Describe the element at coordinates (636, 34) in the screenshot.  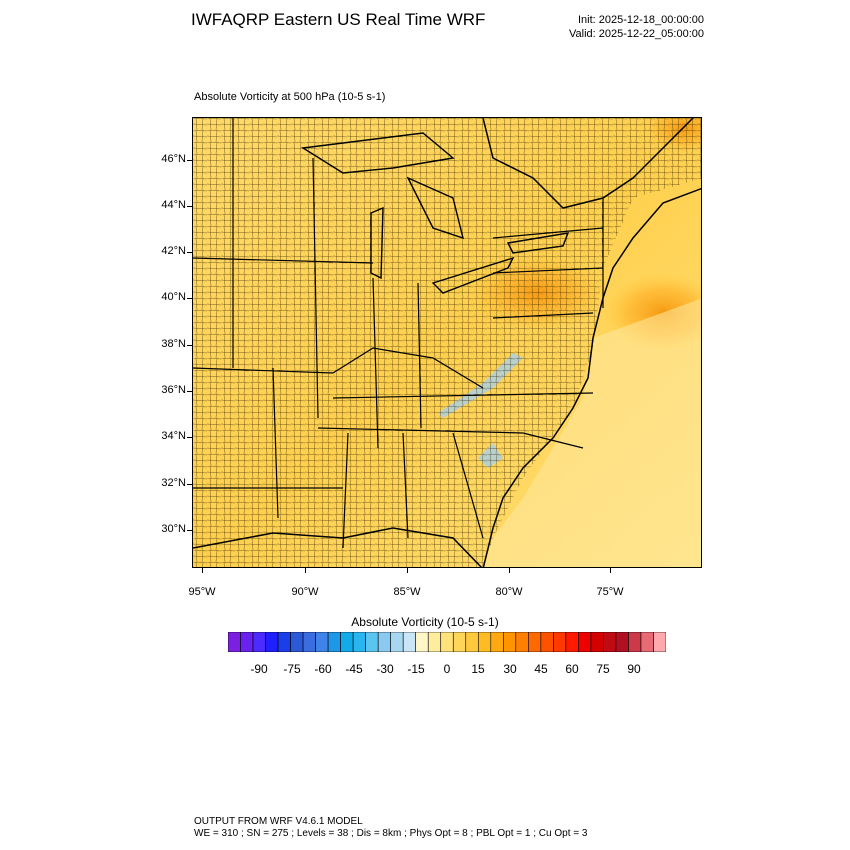
I see `valid-time: Valid: 2025-12-22_05:00:00` at that location.